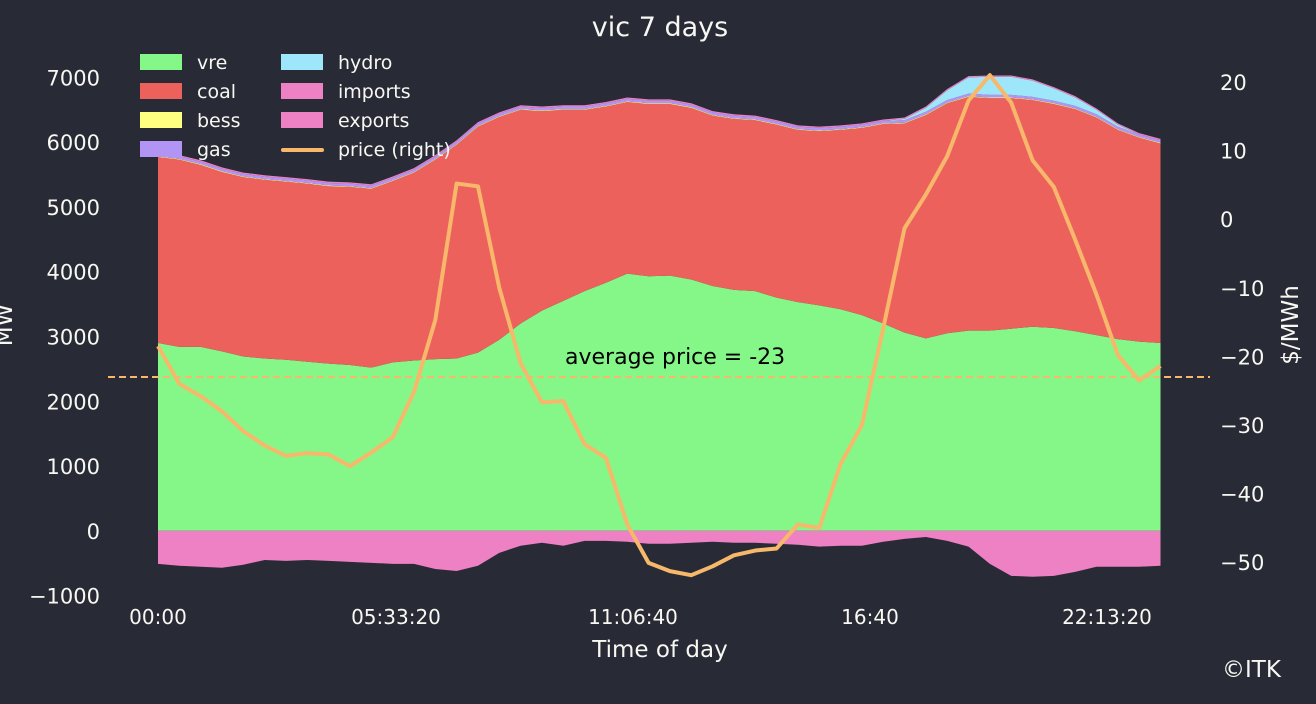 The image size is (1316, 704). Describe the element at coordinates (660, 27) in the screenshot. I see `chart-title: vic 7 days` at that location.